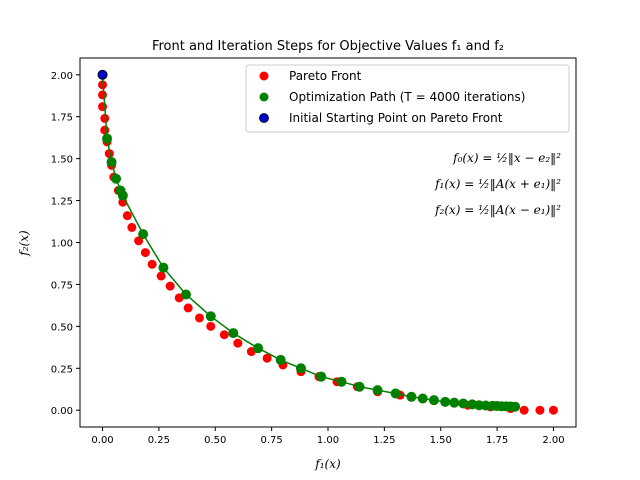 The image size is (640, 480). Describe the element at coordinates (62, 411) in the screenshot. I see `y-tick-label: 0.00` at that location.